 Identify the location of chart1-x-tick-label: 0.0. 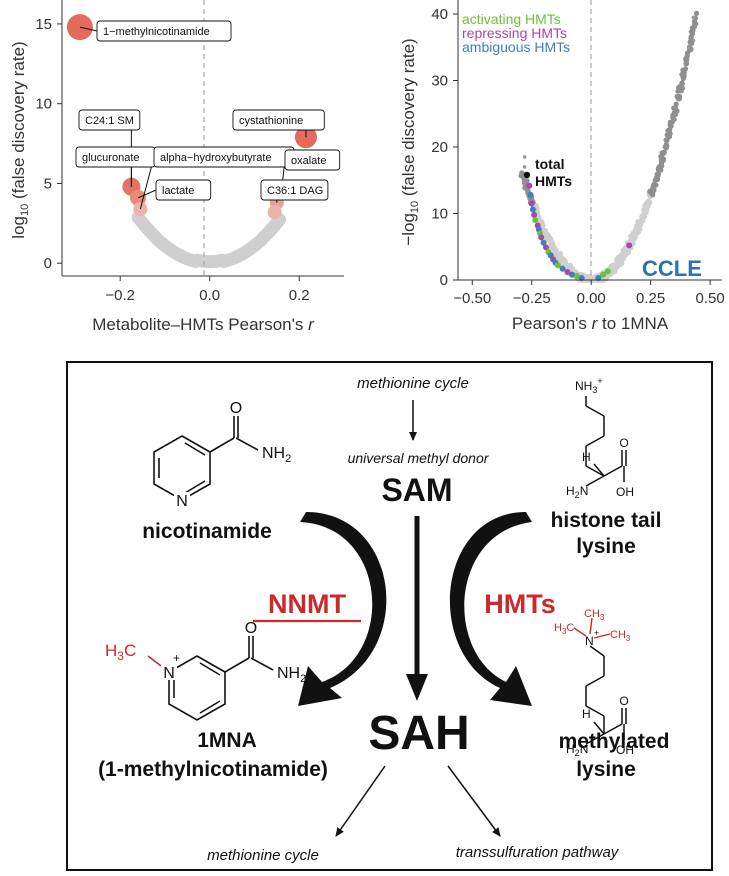
(209, 295).